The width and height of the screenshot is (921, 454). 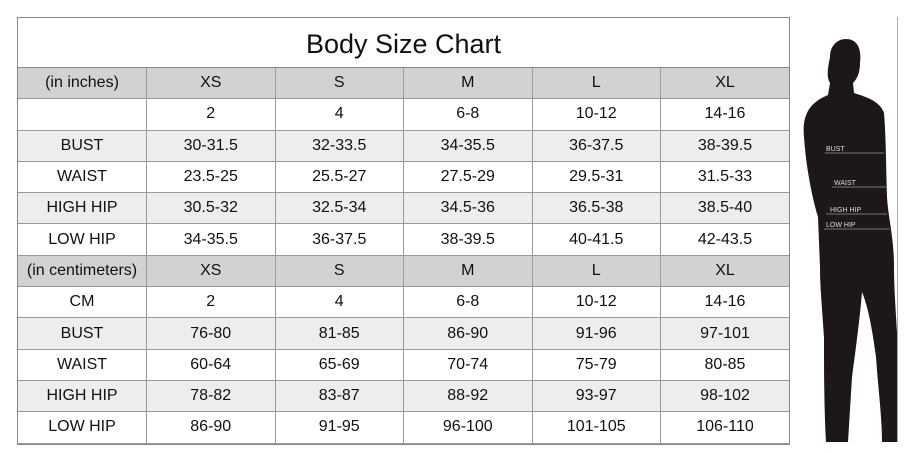 What do you see at coordinates (339, 427) in the screenshot?
I see `size-cell: 91-95` at bounding box center [339, 427].